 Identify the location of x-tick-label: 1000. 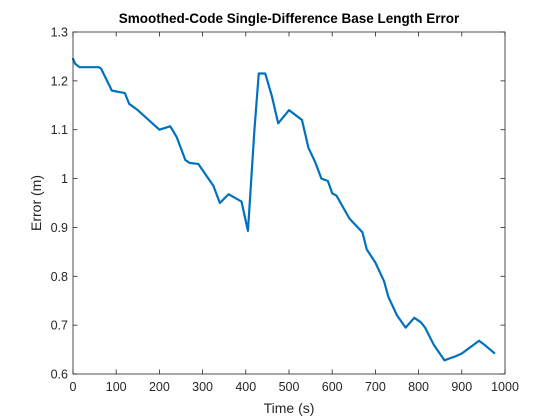
(505, 387).